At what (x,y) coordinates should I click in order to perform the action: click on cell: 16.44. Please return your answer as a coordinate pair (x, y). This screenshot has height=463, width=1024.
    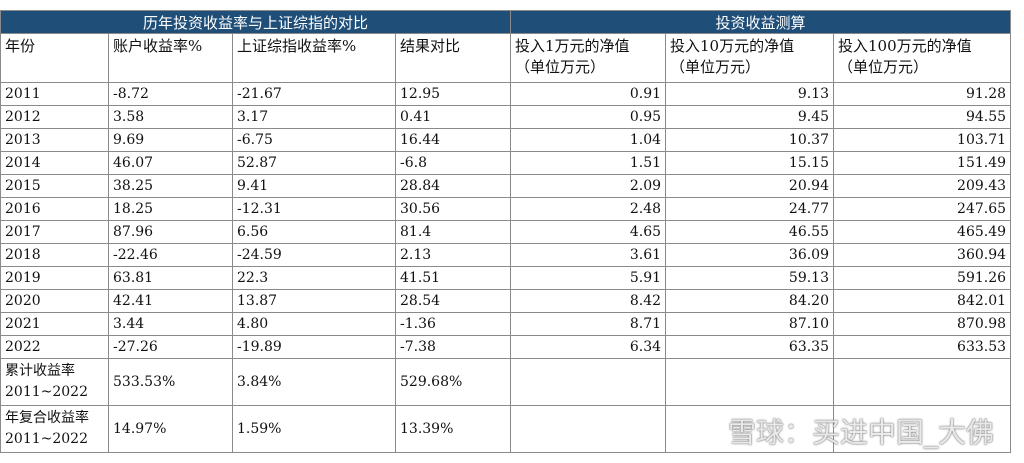
    Looking at the image, I should click on (453, 140).